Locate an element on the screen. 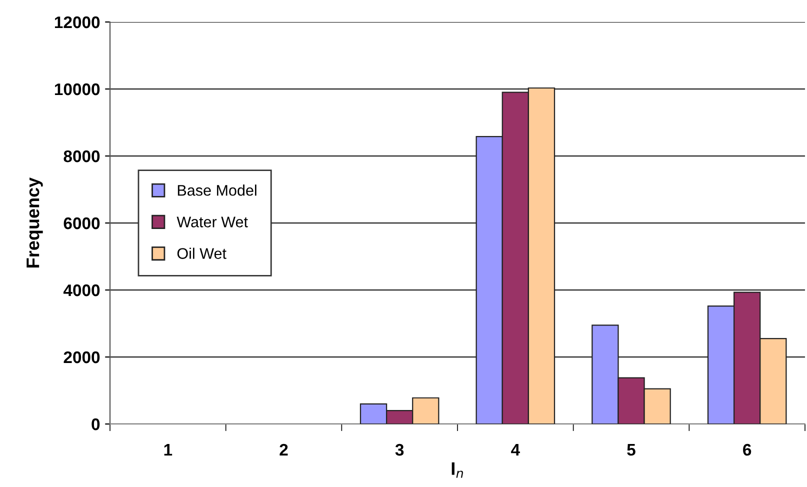 This screenshot has height=487, width=807. legend-label: Water Wet is located at coordinates (212, 222).